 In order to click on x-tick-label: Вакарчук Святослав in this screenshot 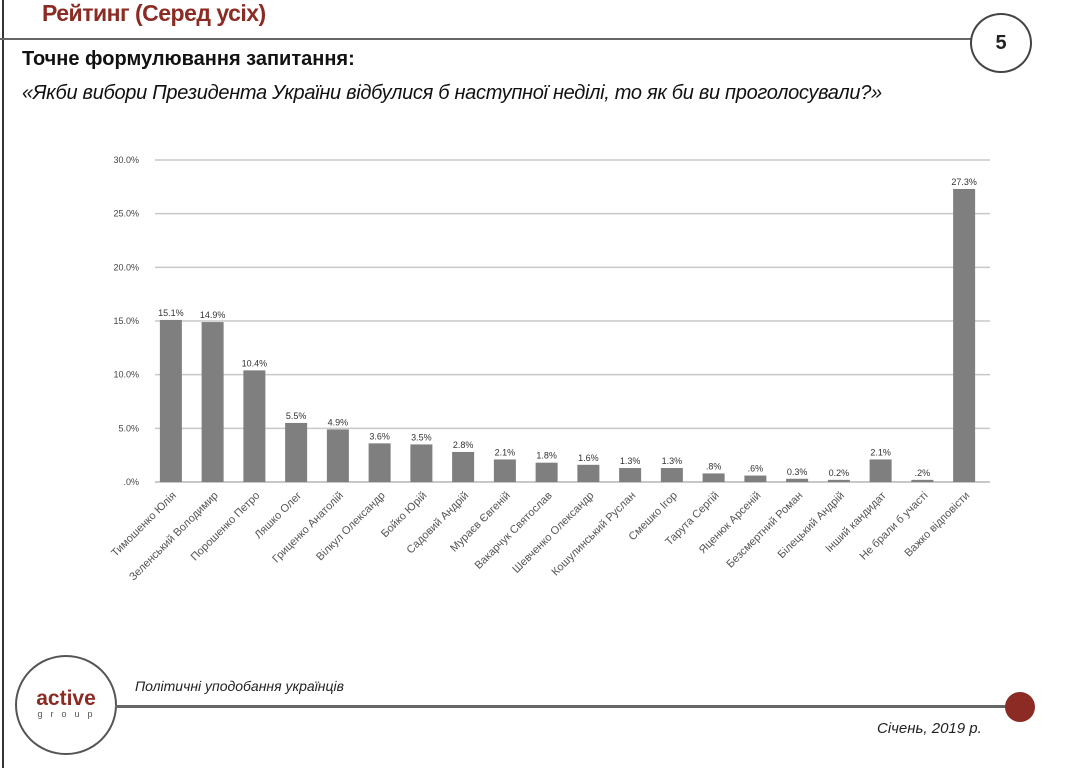, I will do `click(514, 531)`.